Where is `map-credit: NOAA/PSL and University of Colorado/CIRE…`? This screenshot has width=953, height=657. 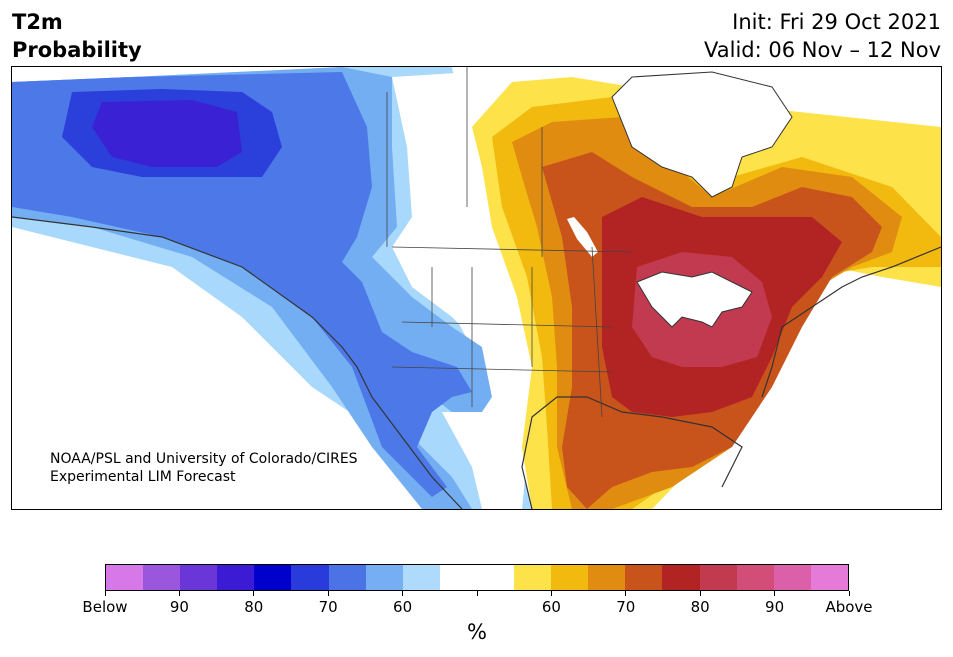 map-credit: NOAA/PSL and University of Colorado/CIRE… is located at coordinates (204, 468).